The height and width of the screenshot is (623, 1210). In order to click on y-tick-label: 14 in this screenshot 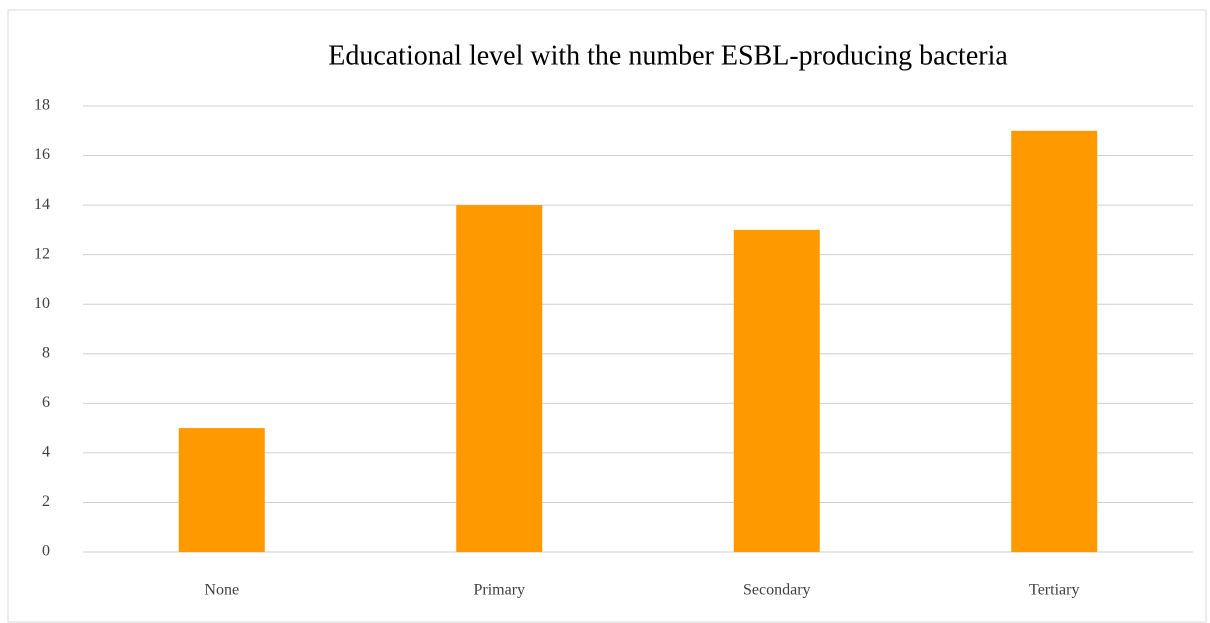, I will do `click(42, 204)`.